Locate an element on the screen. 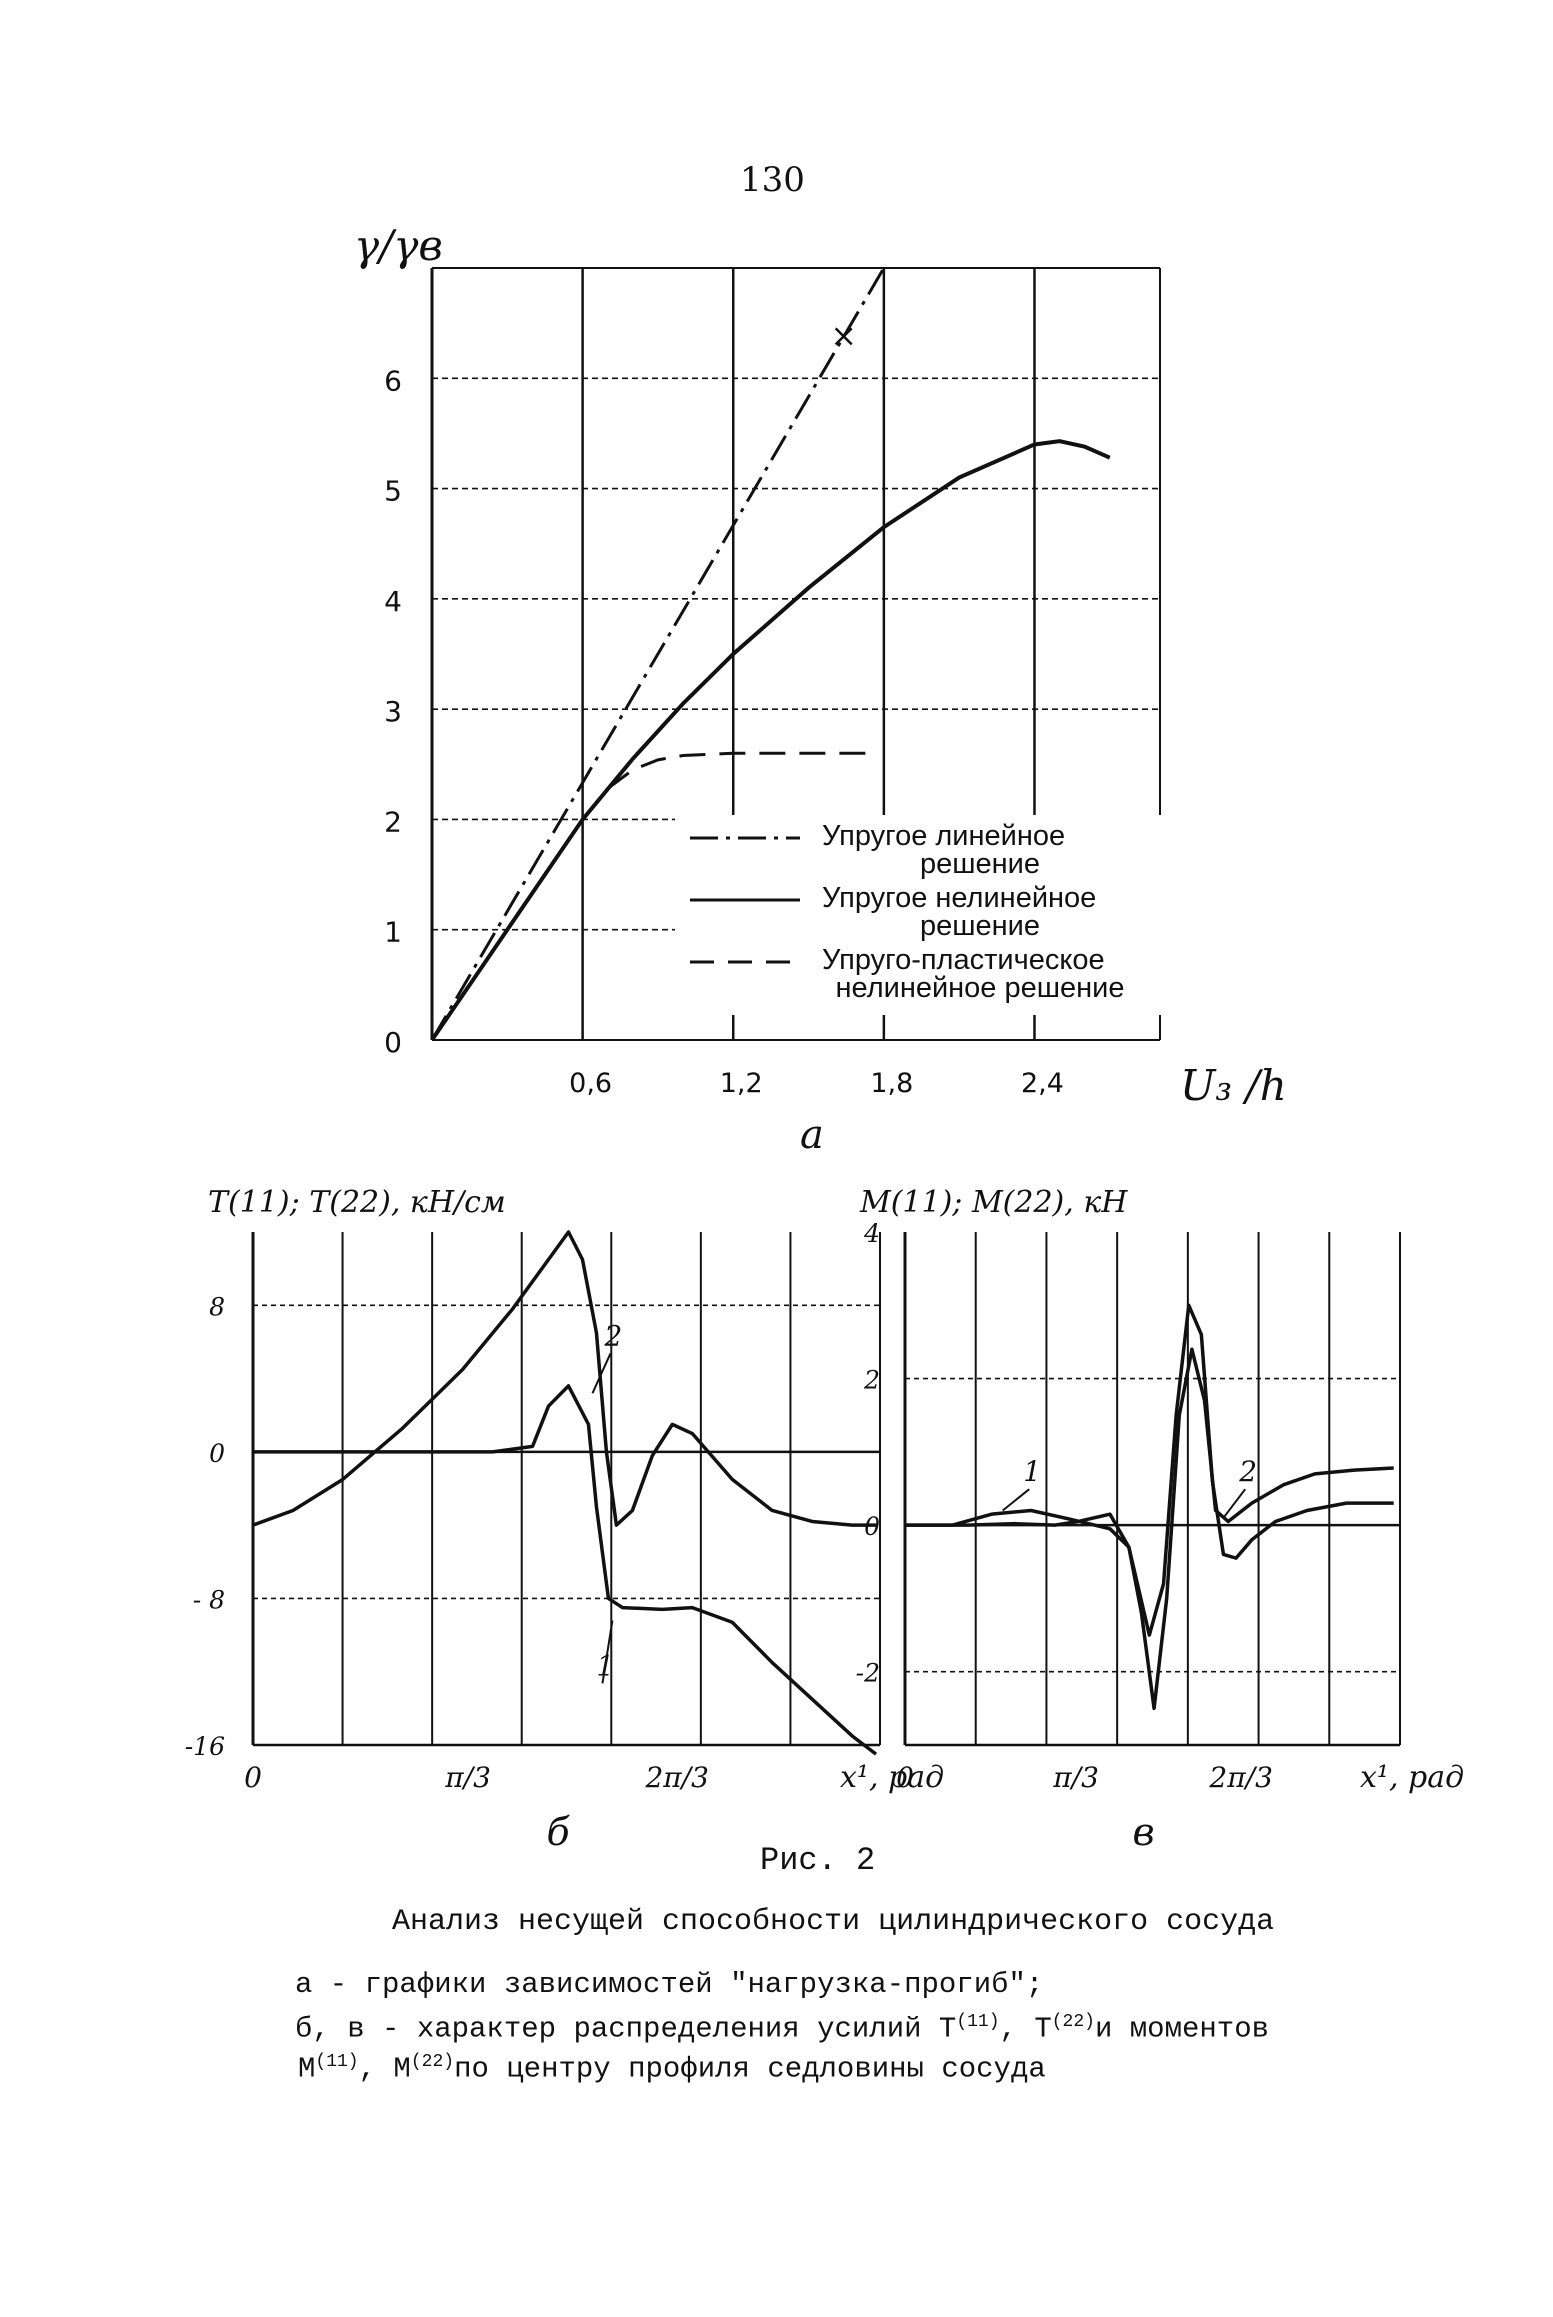 This screenshot has width=1553, height=2317. caption-t-symbol: T is located at coordinates (947, 2029).